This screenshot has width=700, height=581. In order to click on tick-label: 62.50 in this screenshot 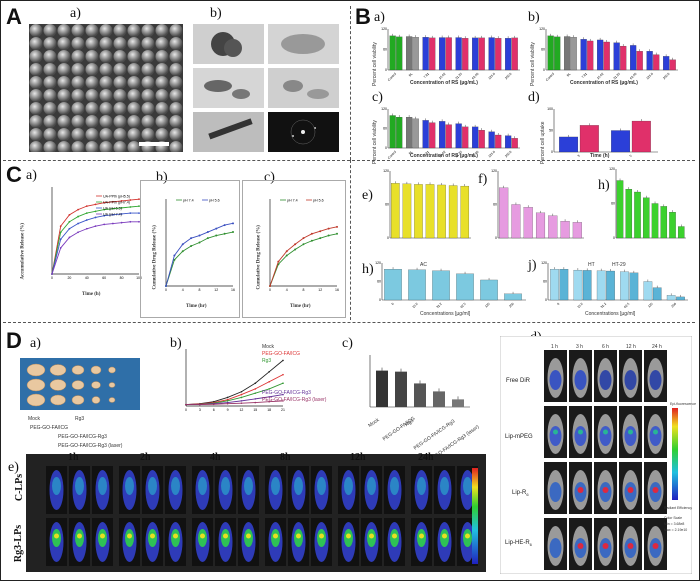, I will do `click(633, 76)`.